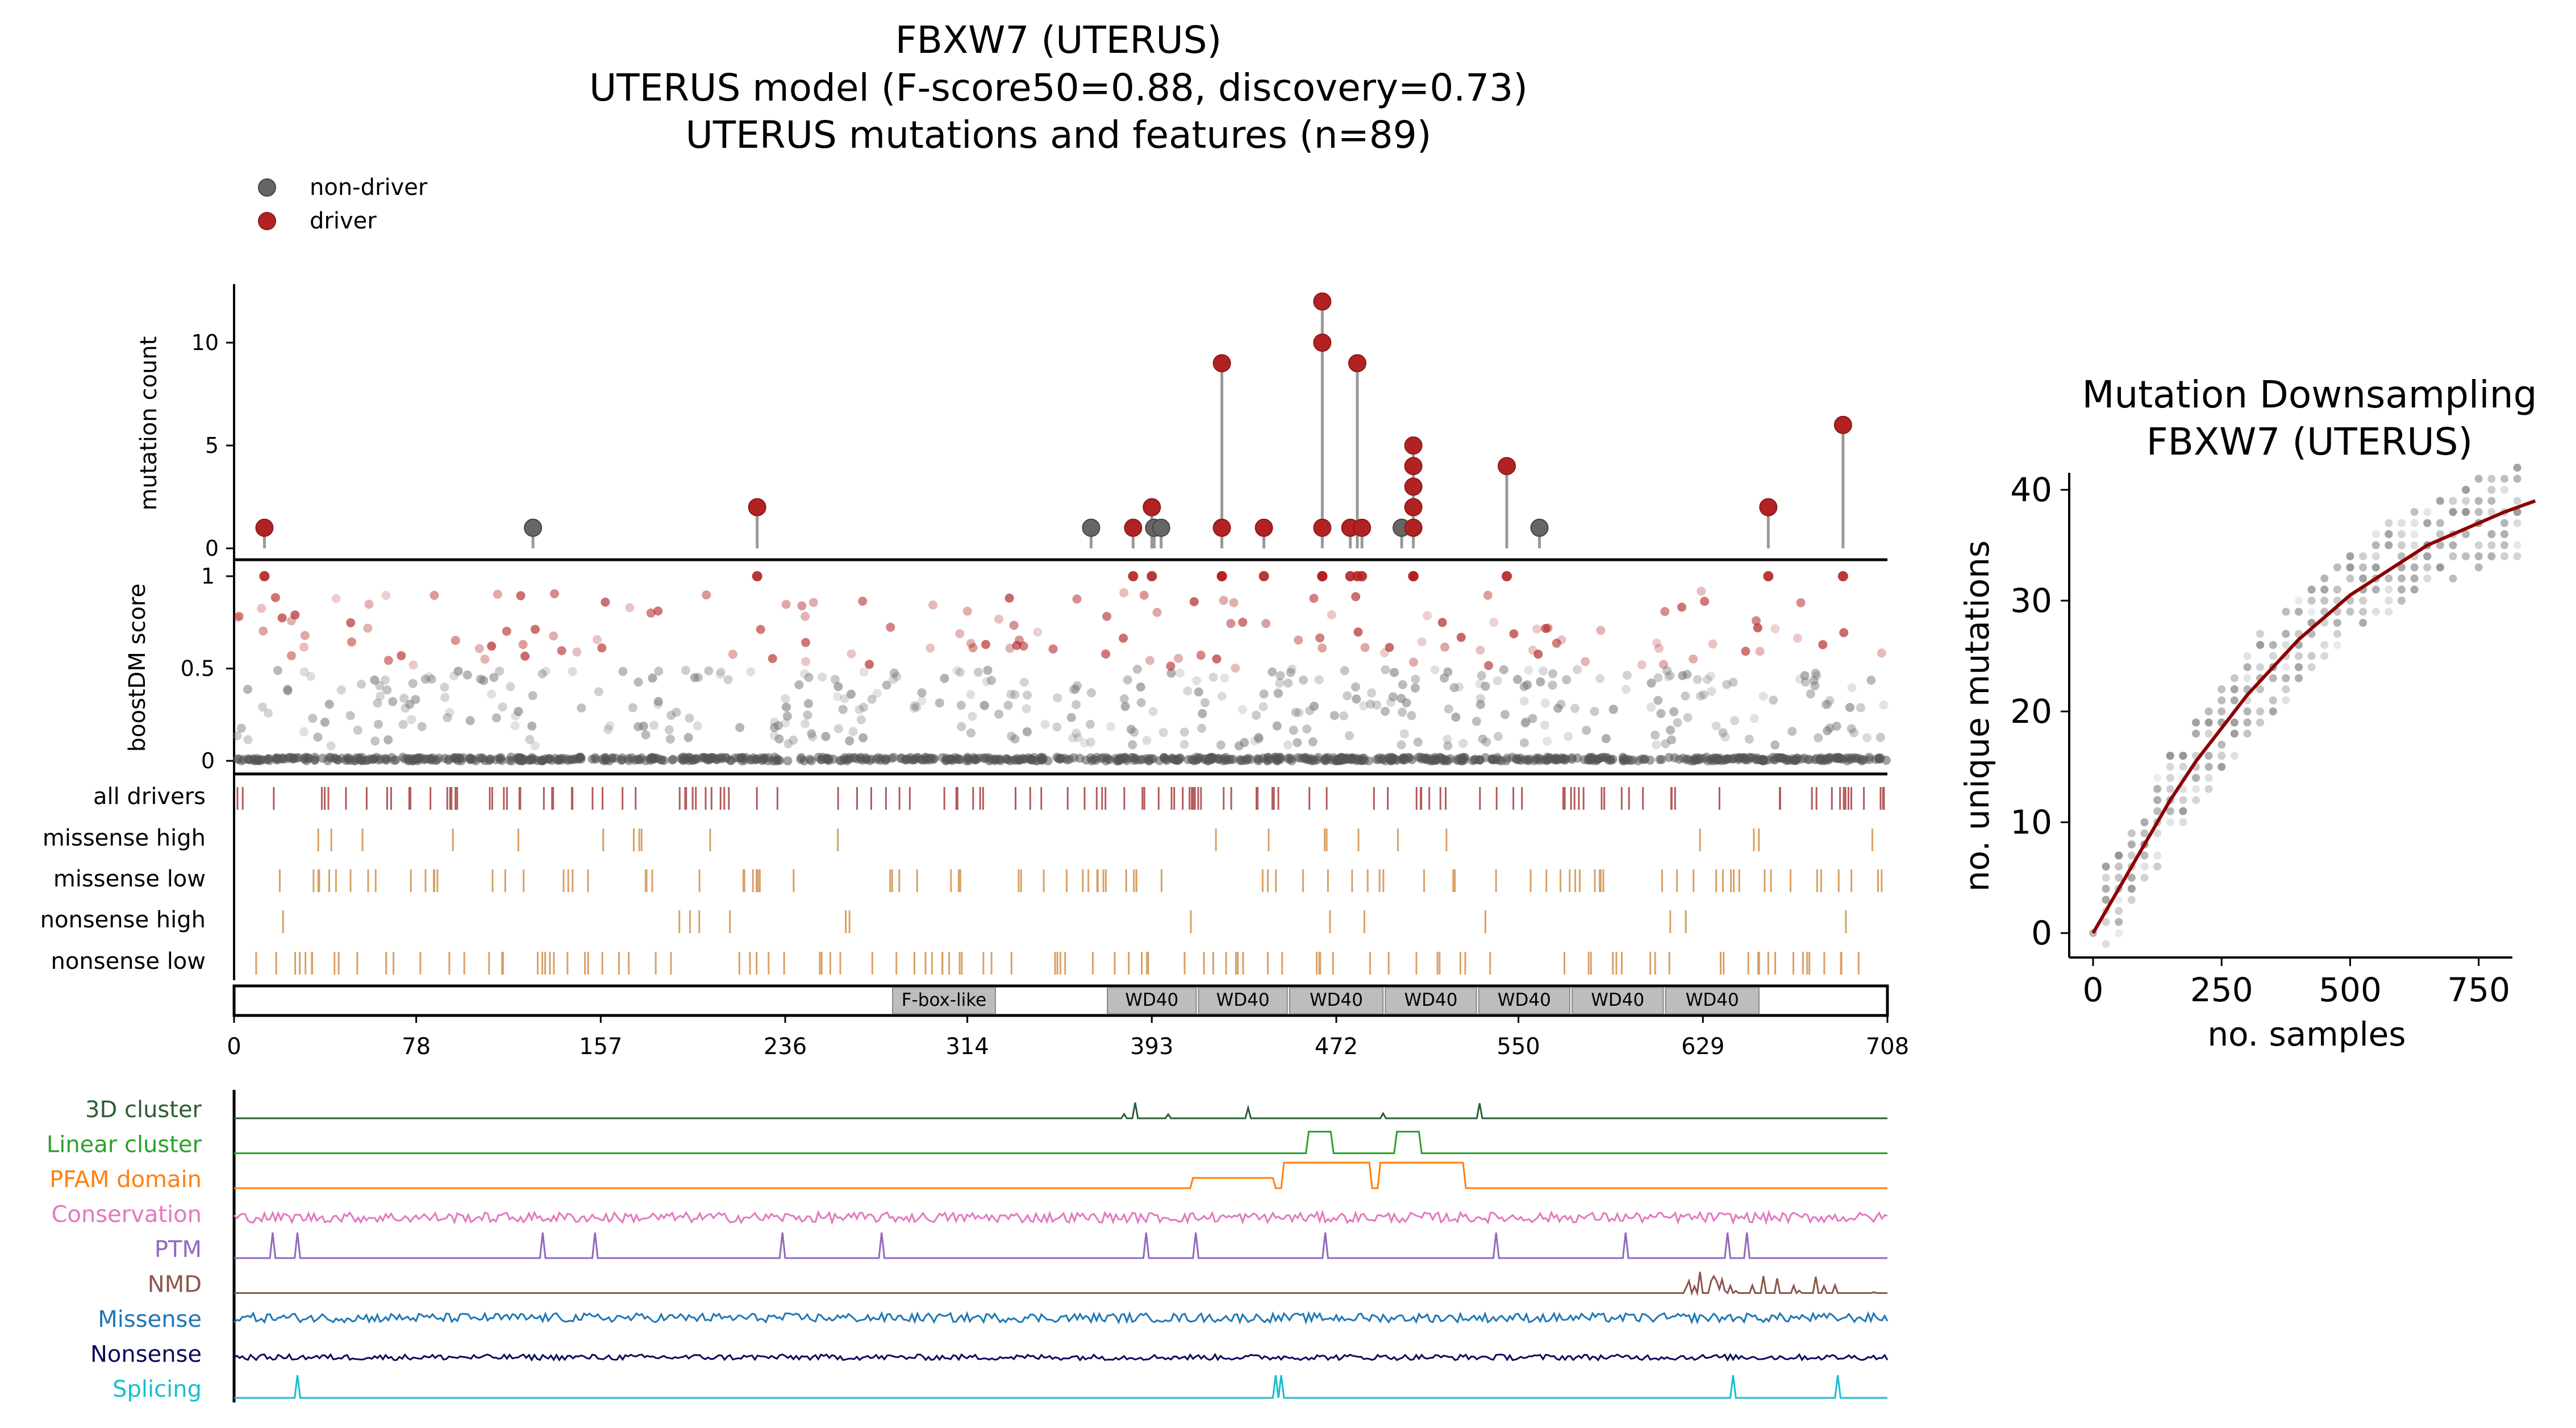 The height and width of the screenshot is (1428, 2576). Describe the element at coordinates (1060, 1217) in the screenshot. I see `feature-line` at that location.